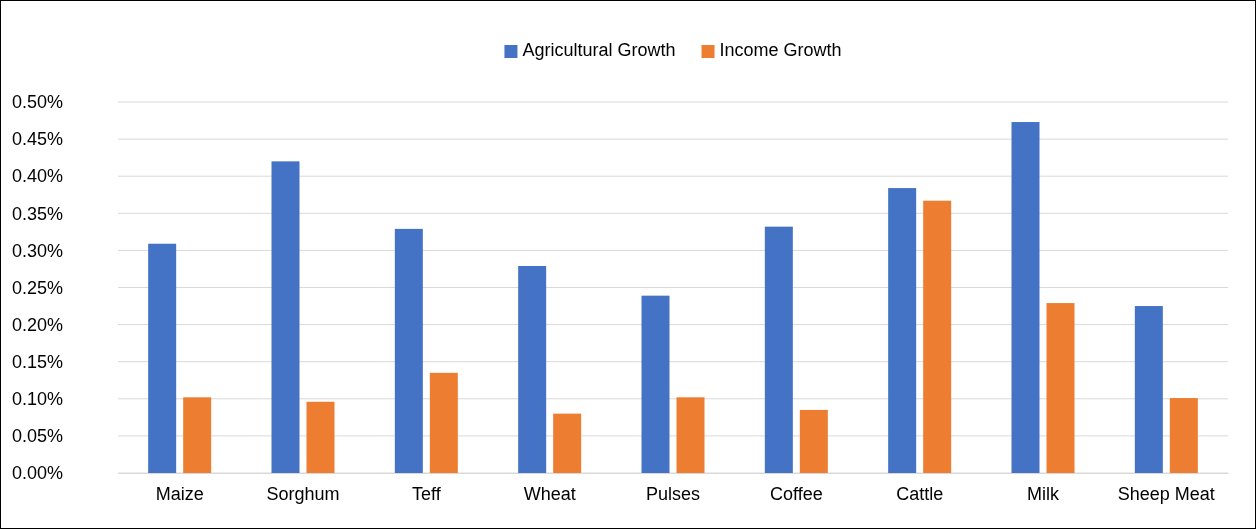 This screenshot has width=1256, height=529. I want to click on x-tick-label: Pulses, so click(673, 493).